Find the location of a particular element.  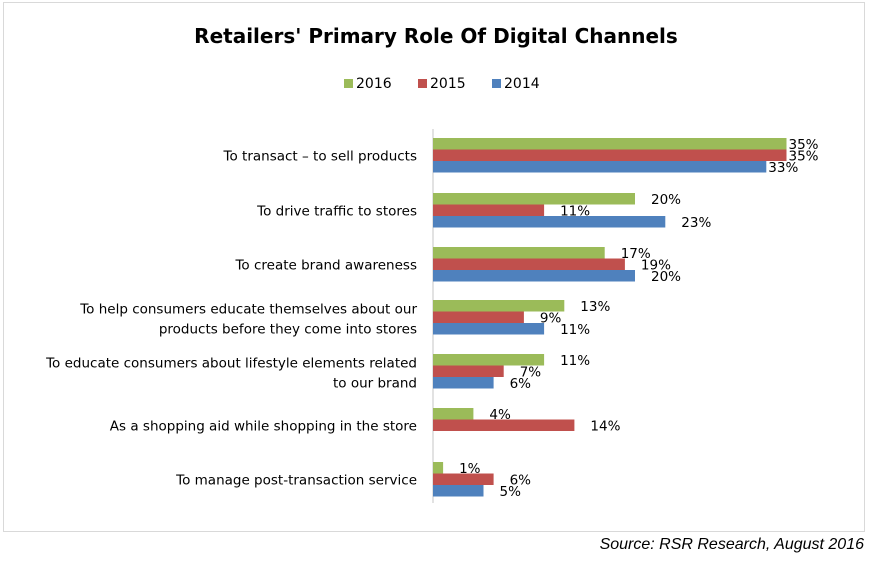

value-label-2015: 19% is located at coordinates (656, 266).